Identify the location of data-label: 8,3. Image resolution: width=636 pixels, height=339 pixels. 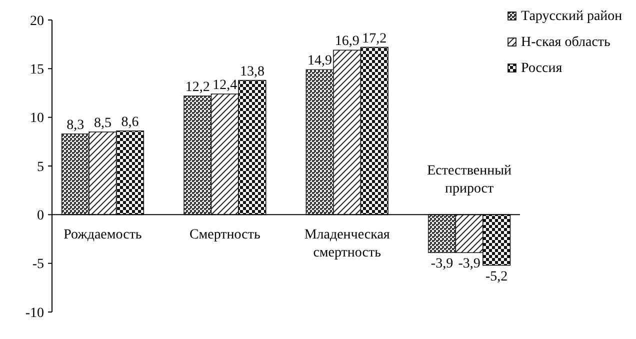
(75, 125).